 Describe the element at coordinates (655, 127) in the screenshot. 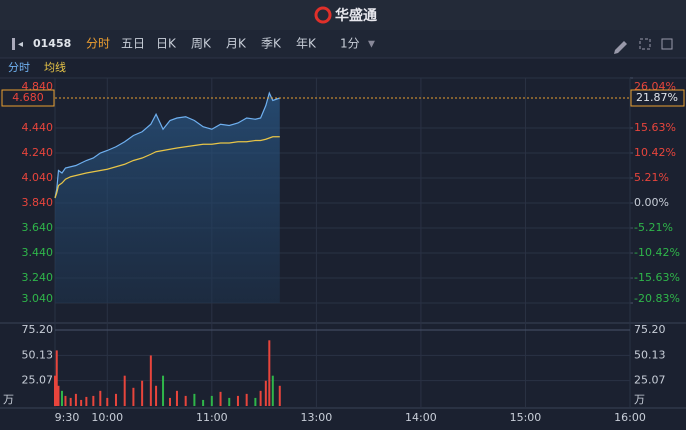

I see `y2-tick-label: 15.63%` at that location.